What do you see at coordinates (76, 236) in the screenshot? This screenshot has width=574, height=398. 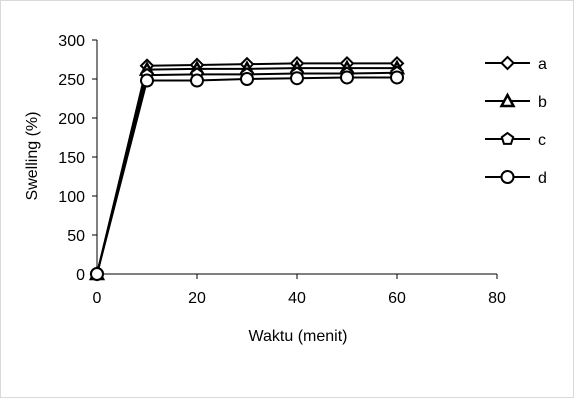 I see `y-tick-label: 50` at bounding box center [76, 236].